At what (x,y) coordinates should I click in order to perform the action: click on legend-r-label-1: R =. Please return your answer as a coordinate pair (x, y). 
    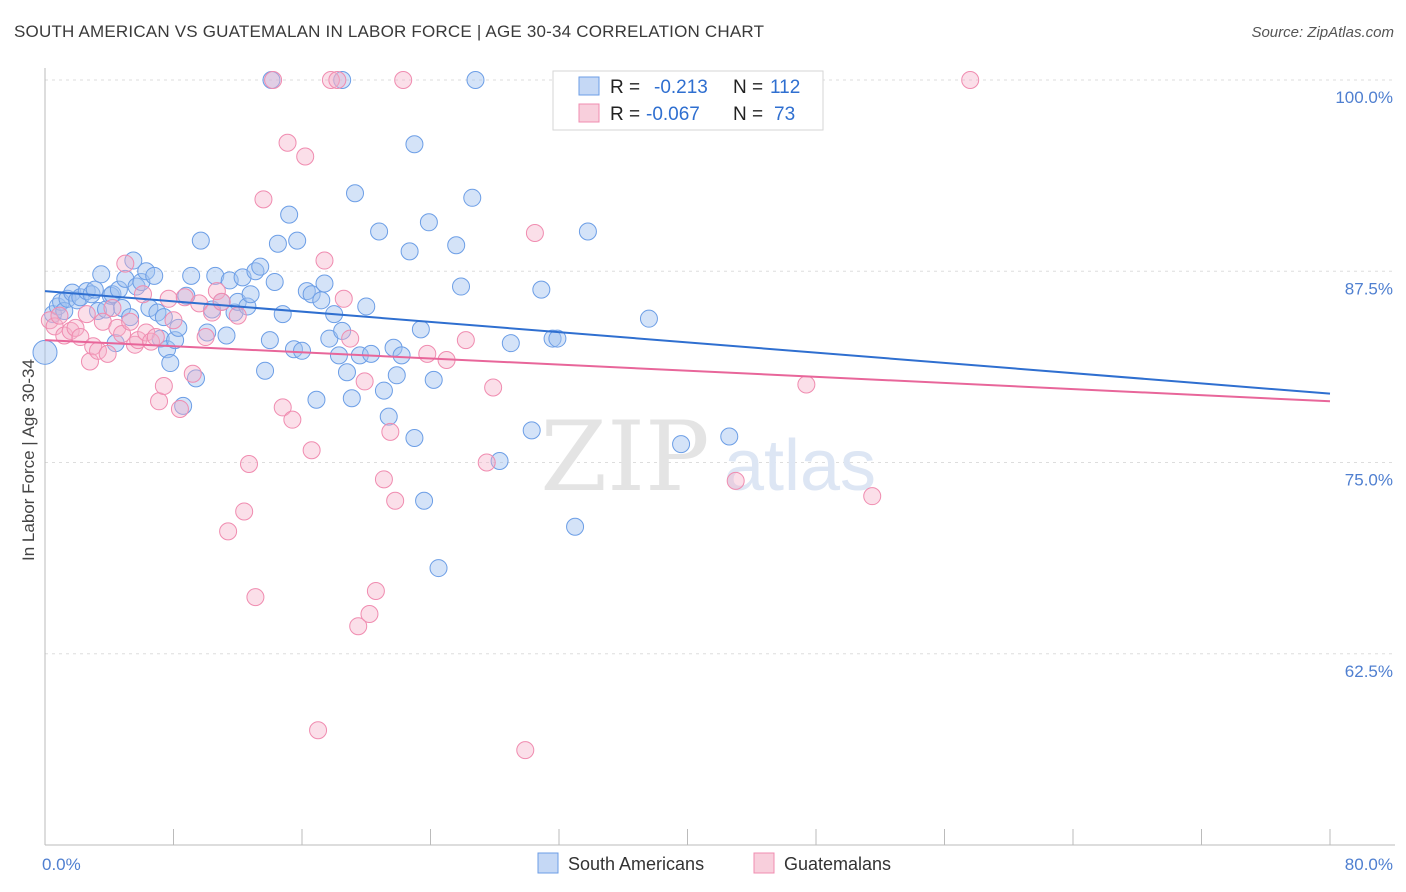
    Looking at the image, I should click on (625, 87).